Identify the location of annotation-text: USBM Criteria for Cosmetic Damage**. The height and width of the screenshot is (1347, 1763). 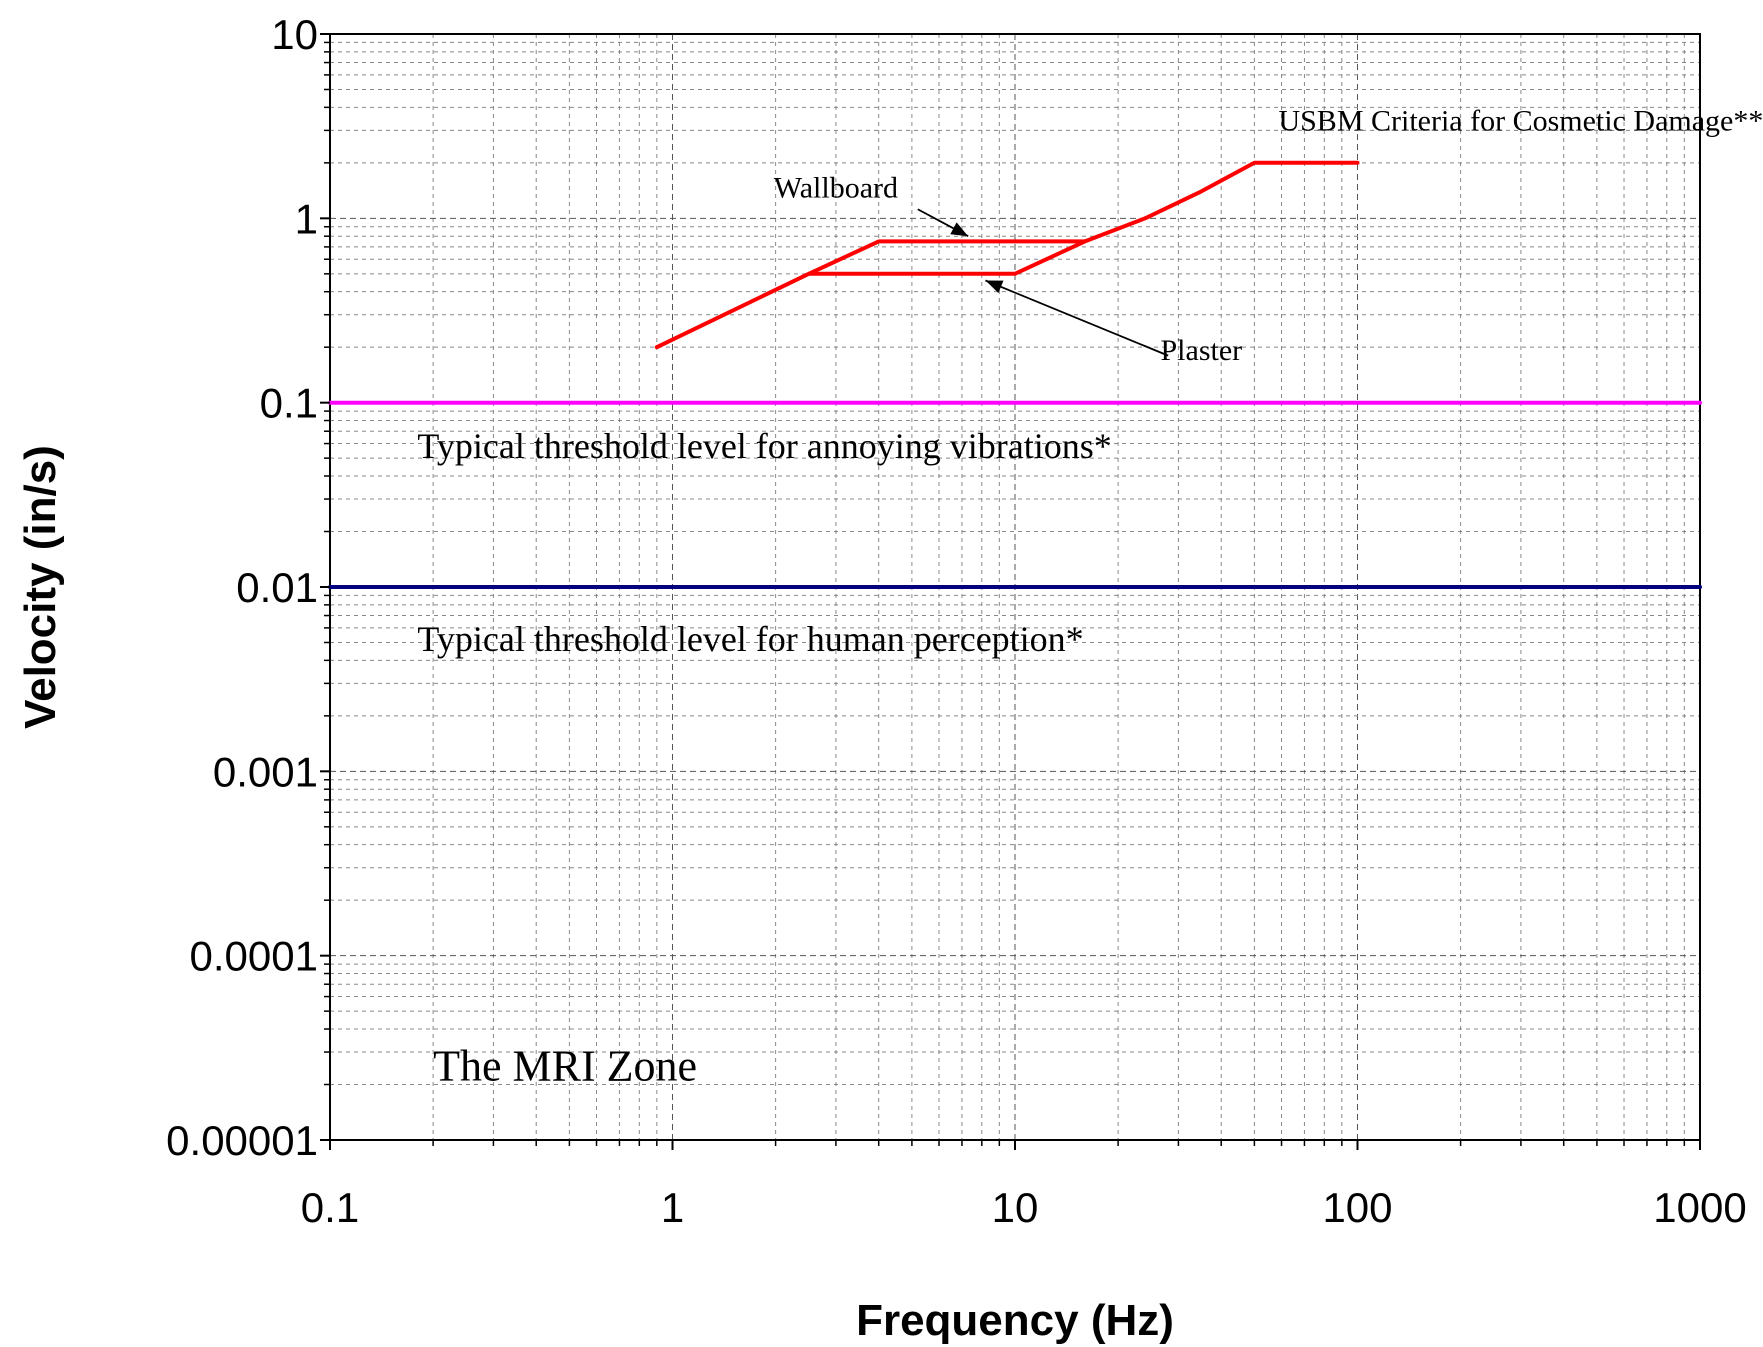
(1520, 120).